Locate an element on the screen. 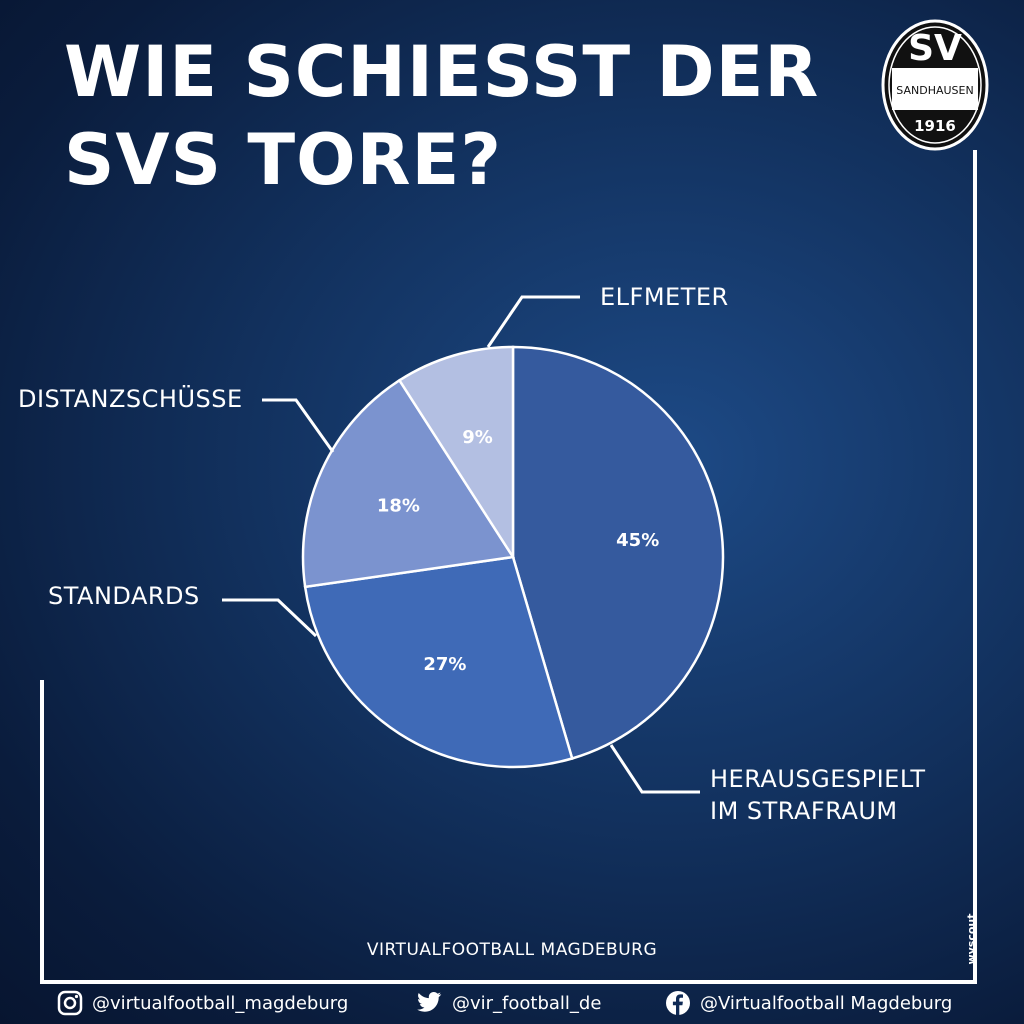 This screenshot has height=1024, width=1024. frame-line-left is located at coordinates (42, 832).